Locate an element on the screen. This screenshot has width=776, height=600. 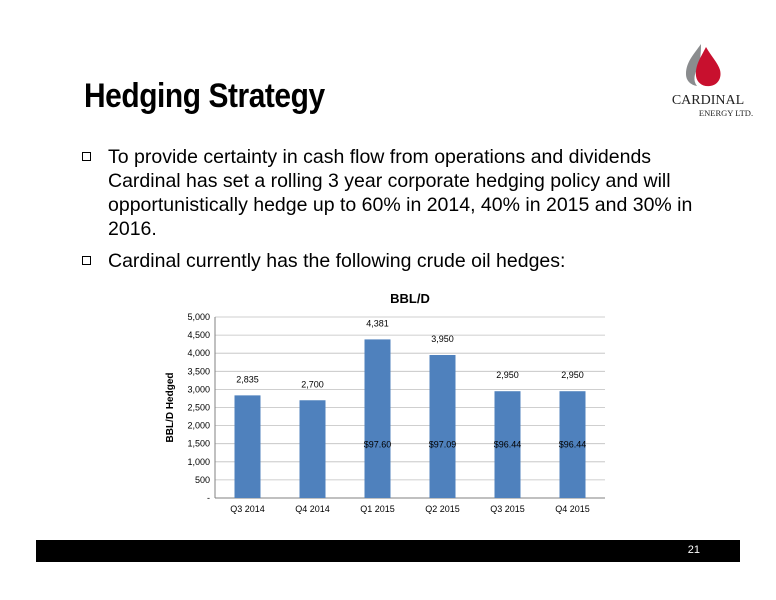
logo-subtitle: ENERGY LTD. is located at coordinates (726, 113).